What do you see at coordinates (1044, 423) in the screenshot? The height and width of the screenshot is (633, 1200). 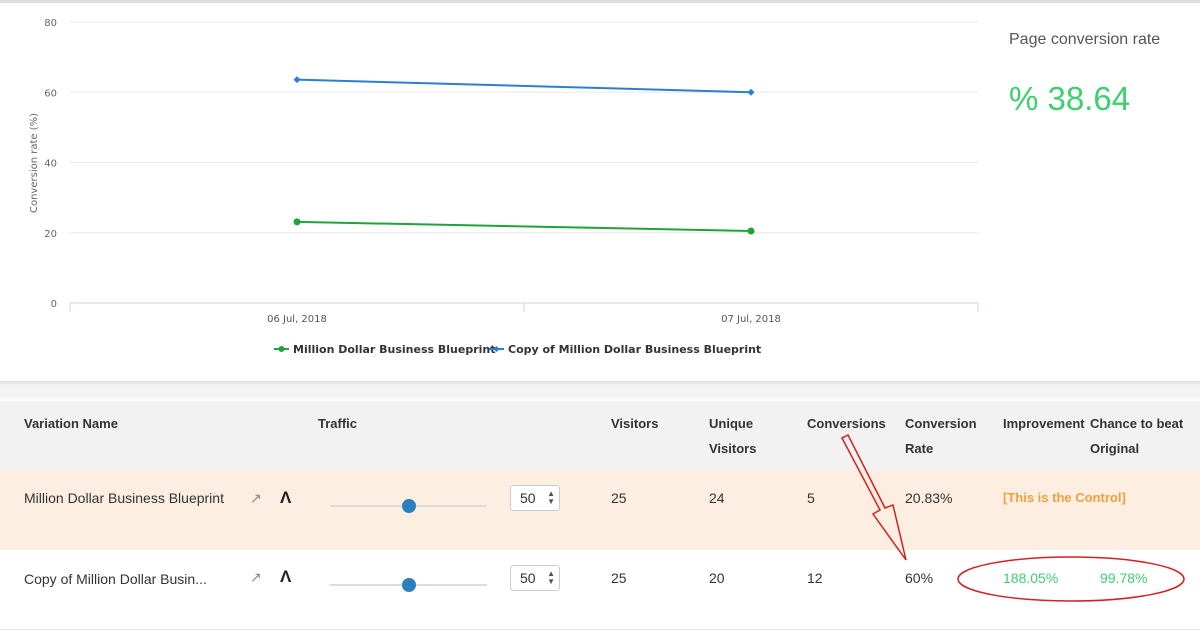 I see `th-improvement: Improvement` at bounding box center [1044, 423].